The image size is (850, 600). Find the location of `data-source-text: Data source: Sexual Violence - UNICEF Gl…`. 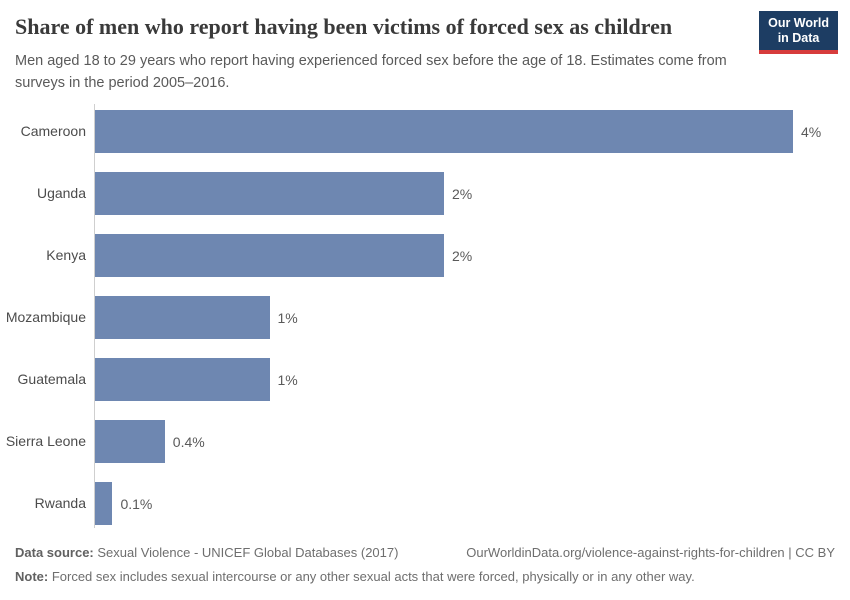

data-source-text: Data source: Sexual Violence - UNICEF Gl… is located at coordinates (206, 552).